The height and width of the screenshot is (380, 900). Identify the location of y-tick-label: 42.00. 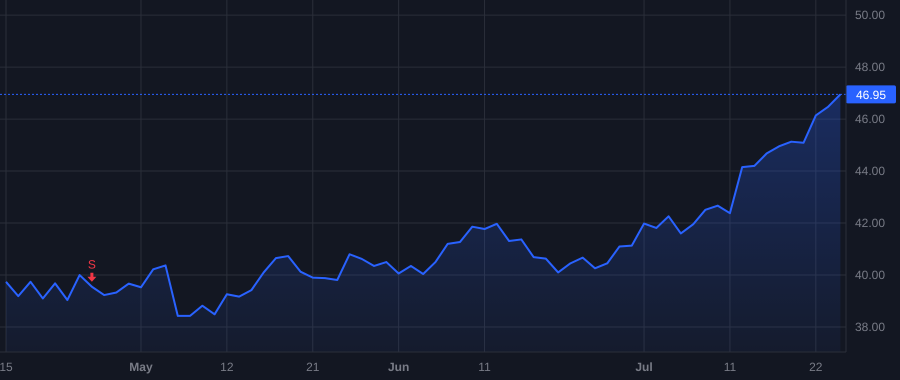
(870, 223).